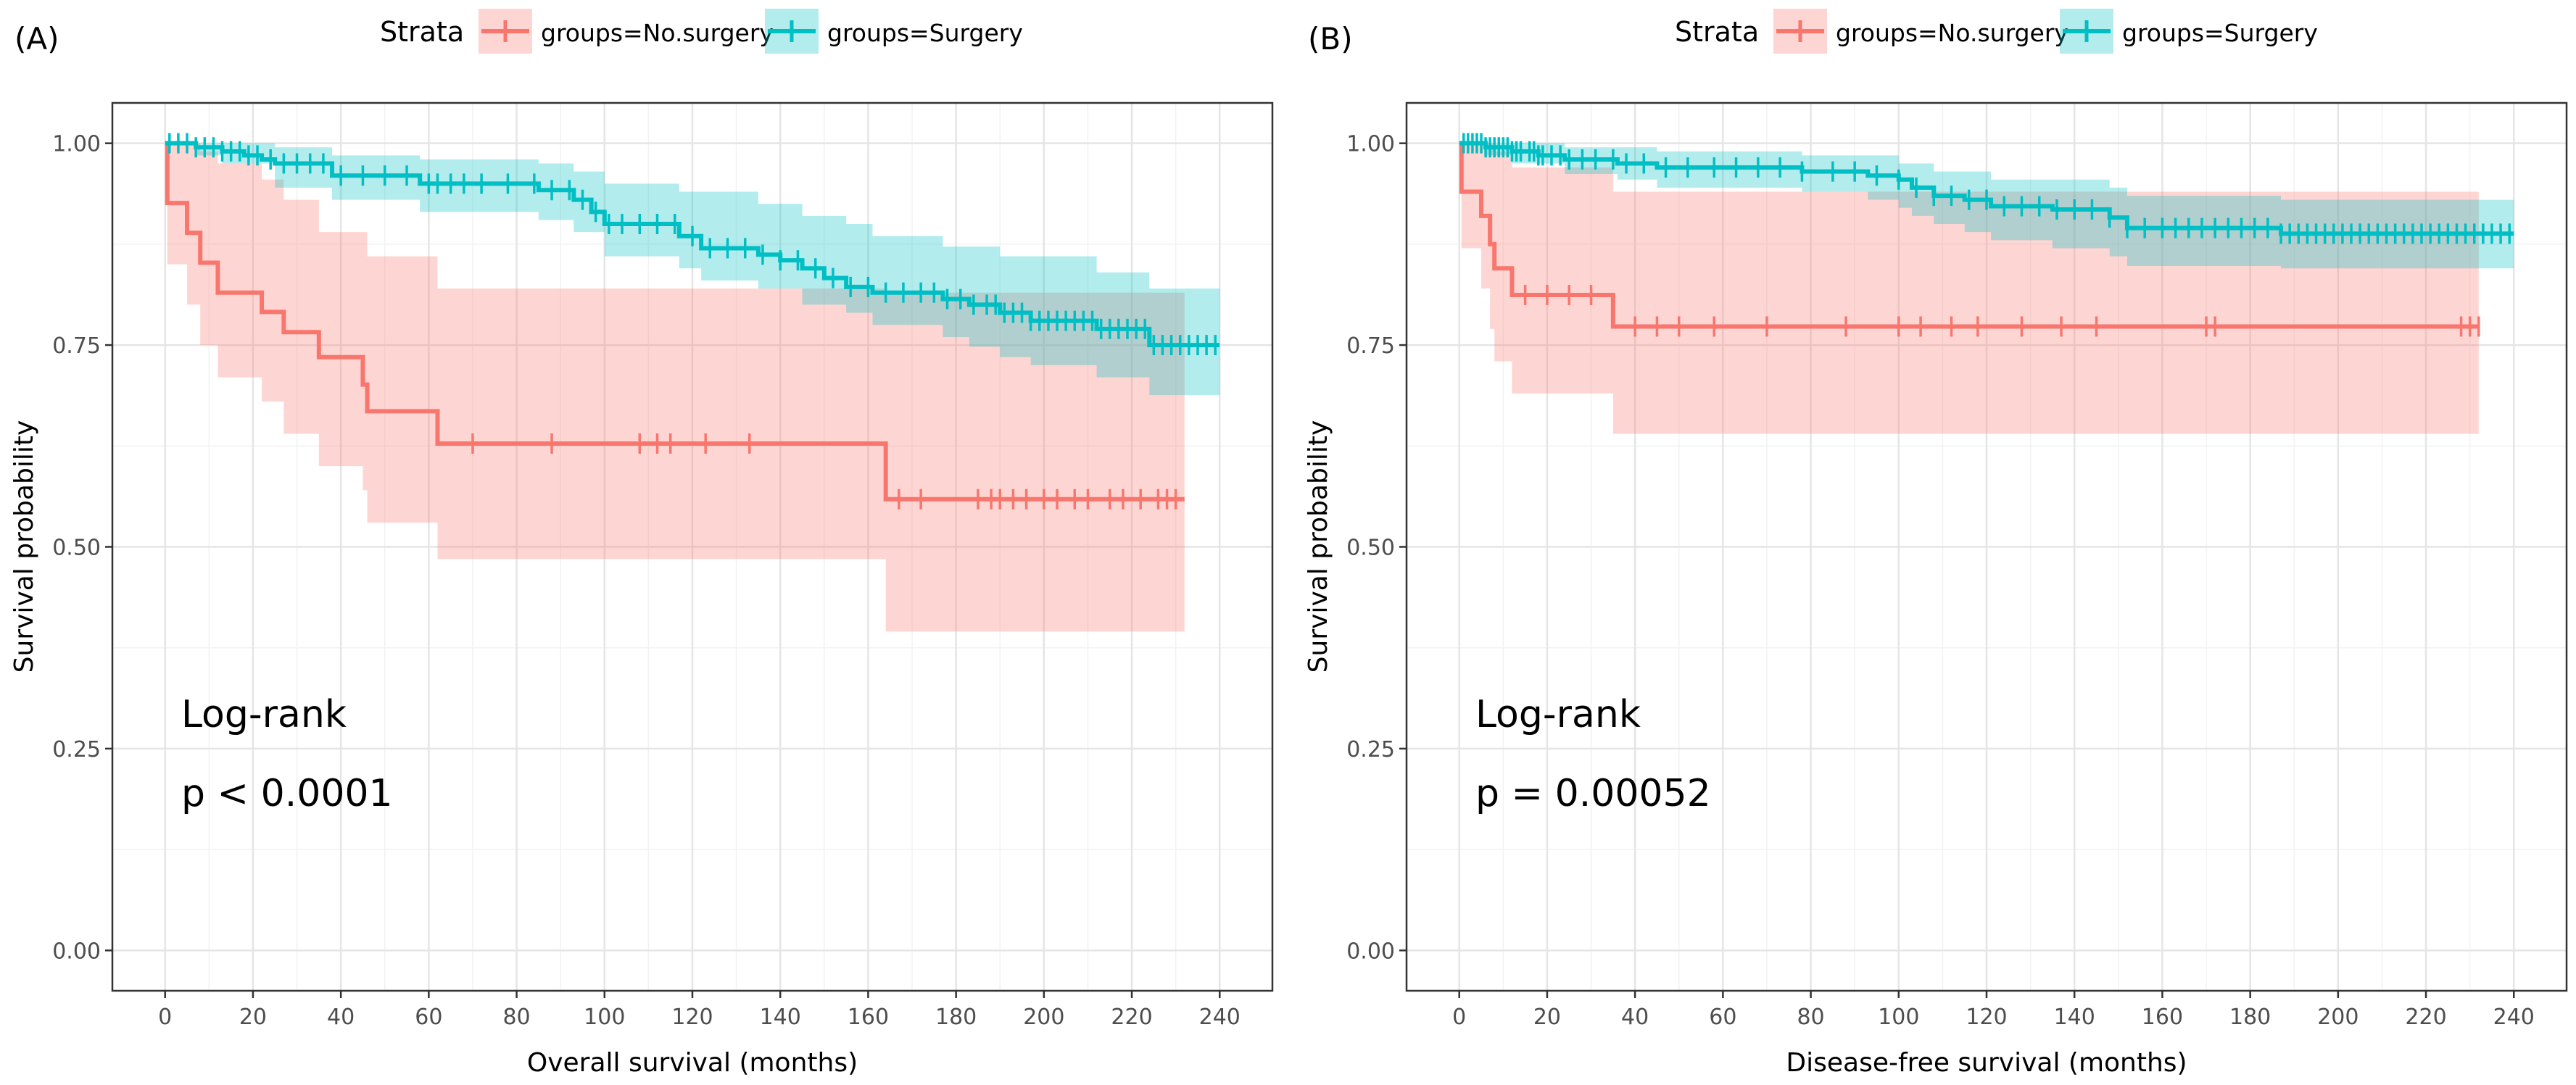  Describe the element at coordinates (1330, 39) in the screenshot. I see `panel-label: (B)` at that location.